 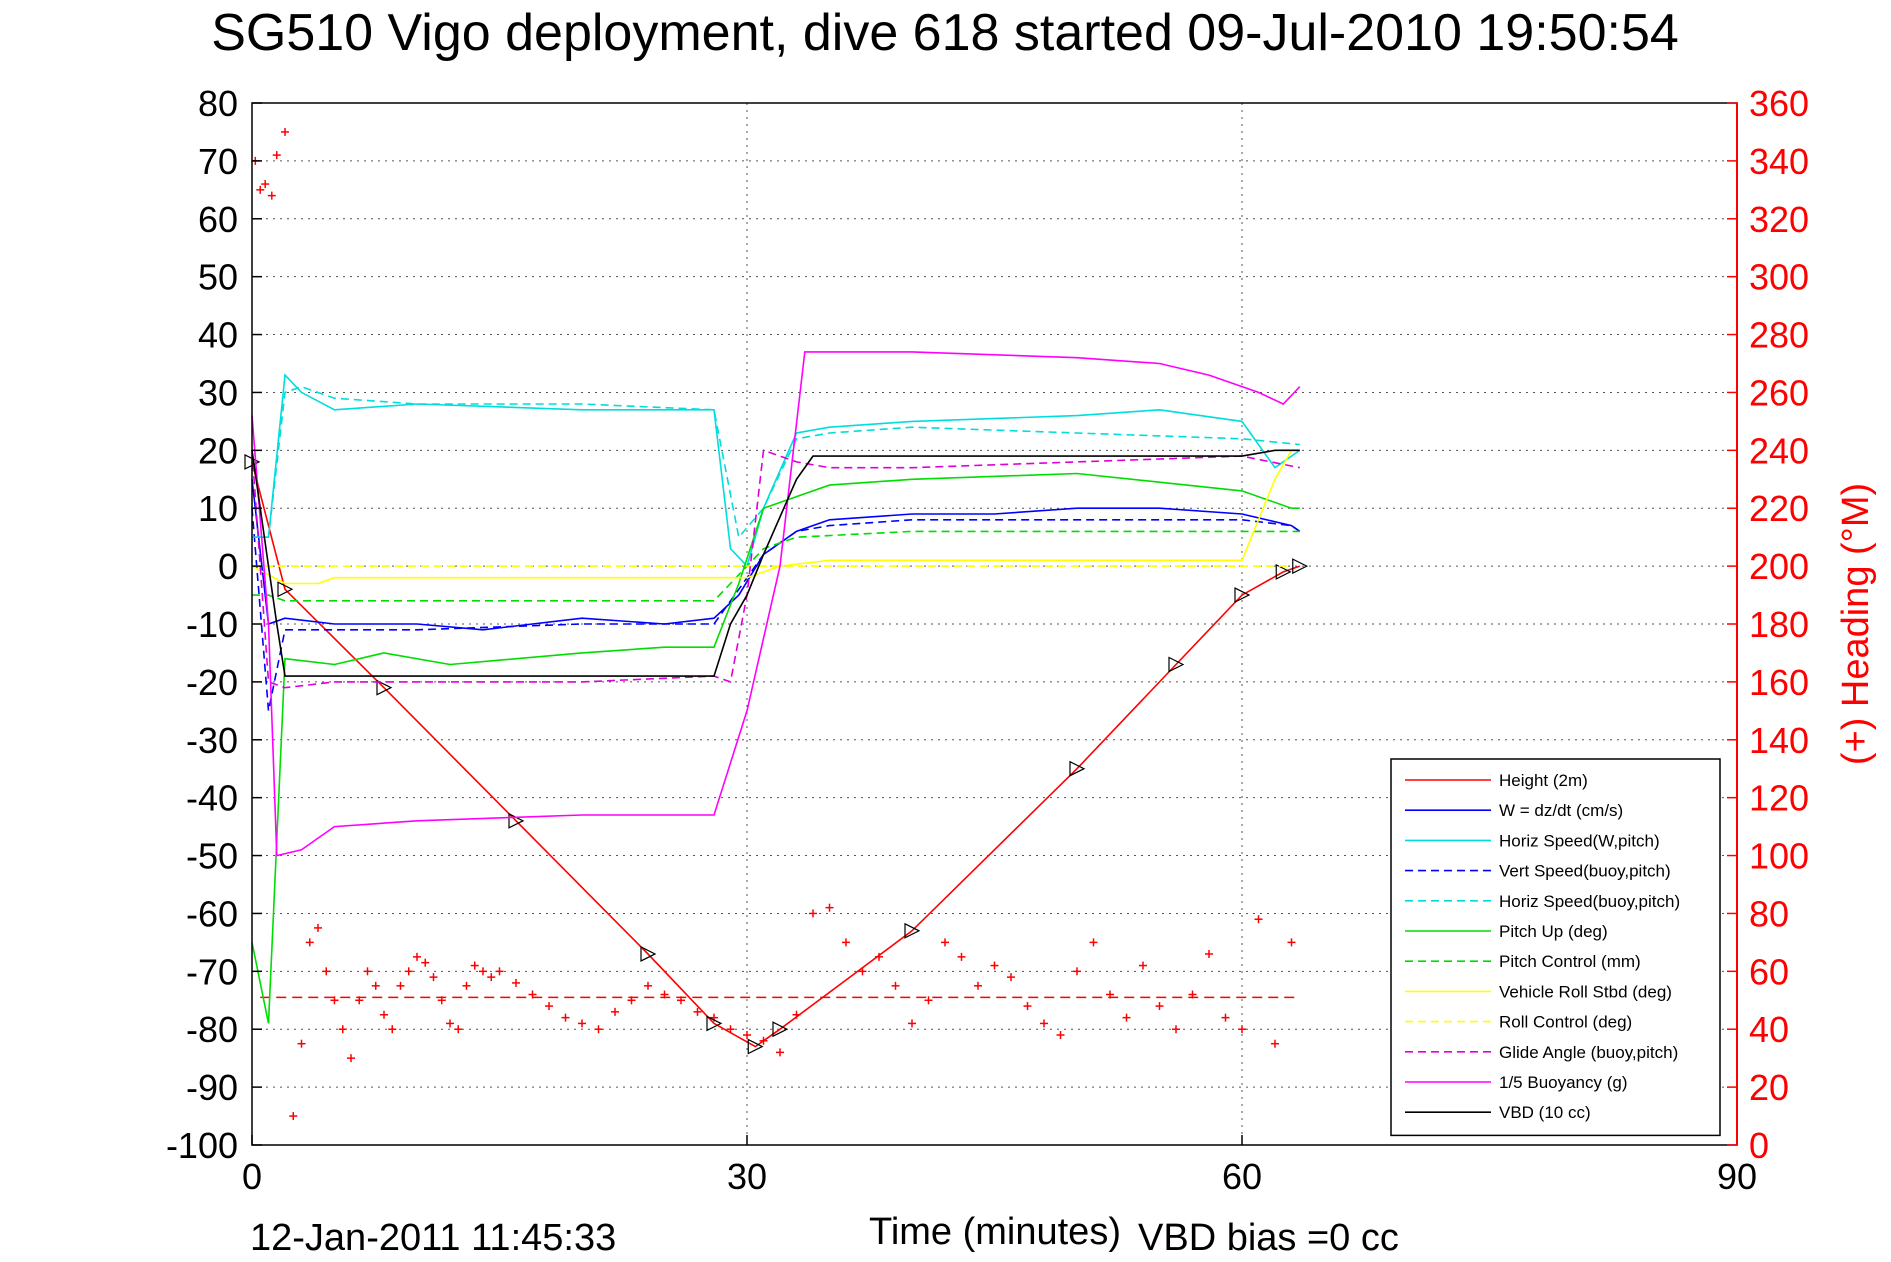 I want to click on legend-label: Vehicle Roll Stbd (deg), so click(x=1585, y=991).